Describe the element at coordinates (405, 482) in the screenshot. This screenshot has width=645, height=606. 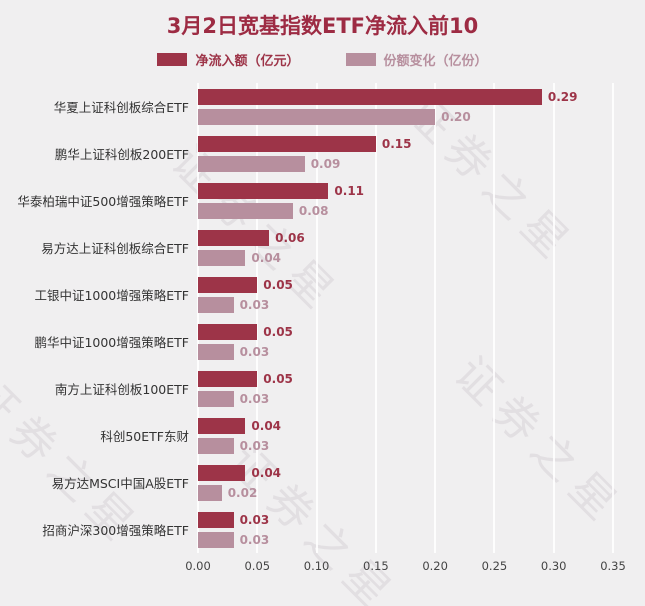
I see `bar-row: 0.04 0.02` at that location.